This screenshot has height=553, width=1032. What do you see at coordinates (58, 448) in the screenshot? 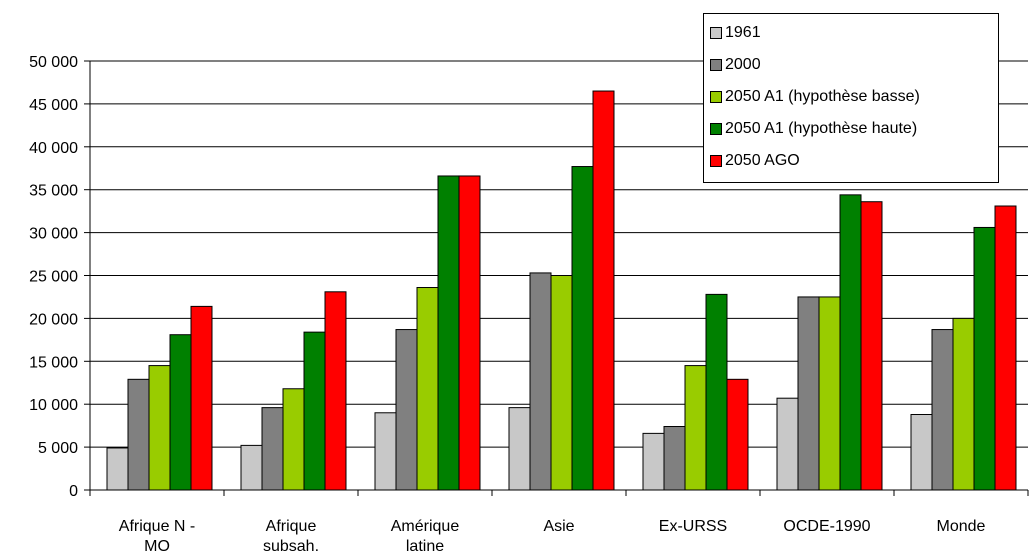
I see `y-tick-label: 5 000` at bounding box center [58, 448].